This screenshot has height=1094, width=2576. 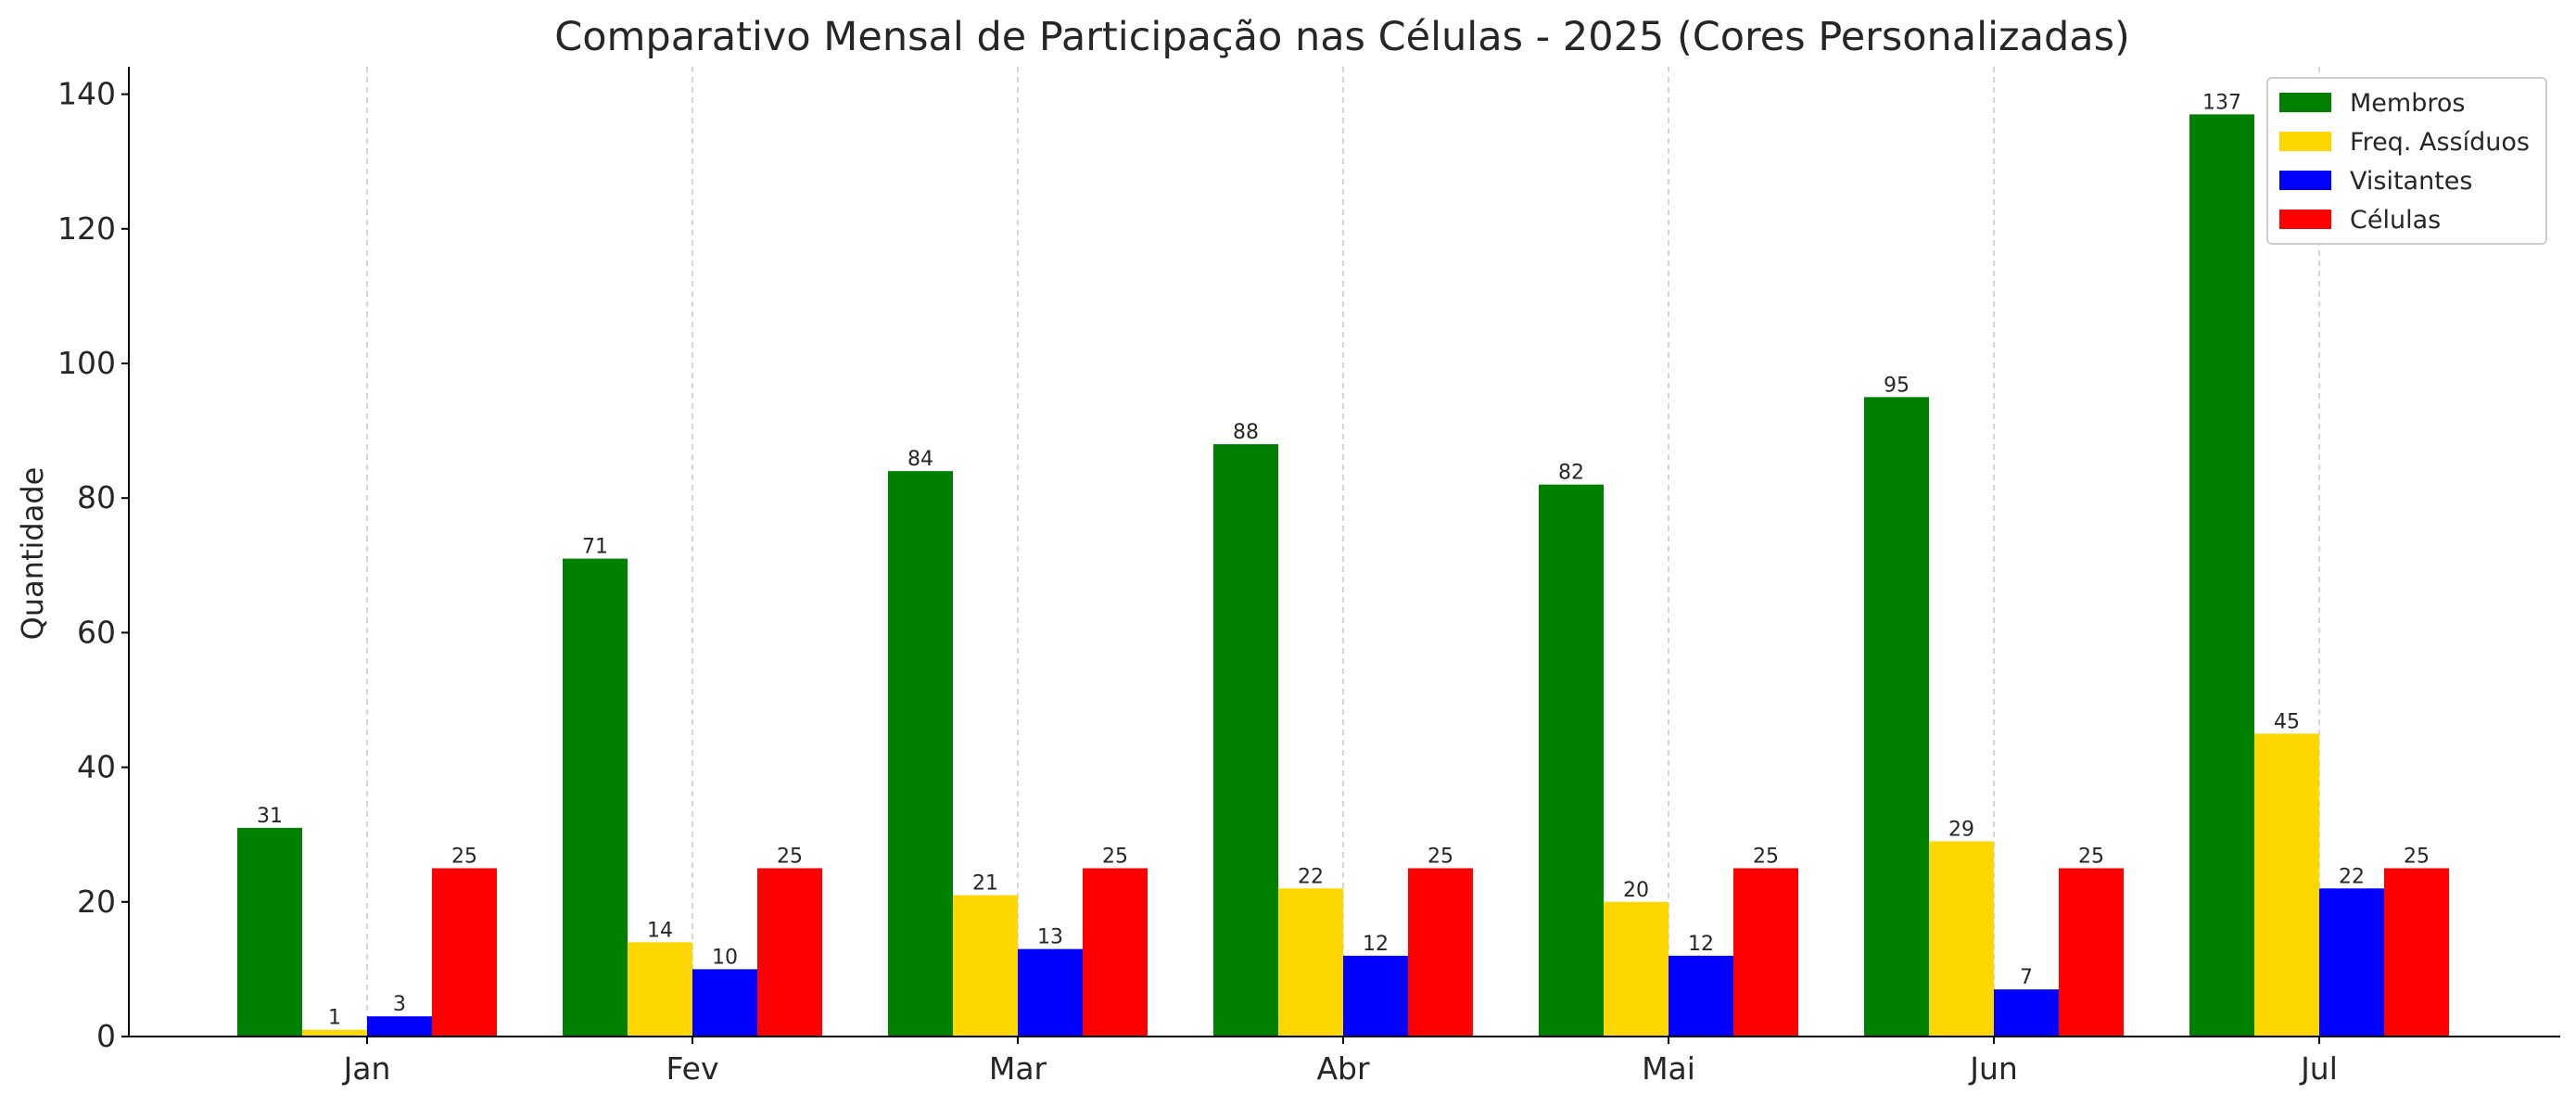 I want to click on legend-swatch-celulas, so click(x=2305, y=219).